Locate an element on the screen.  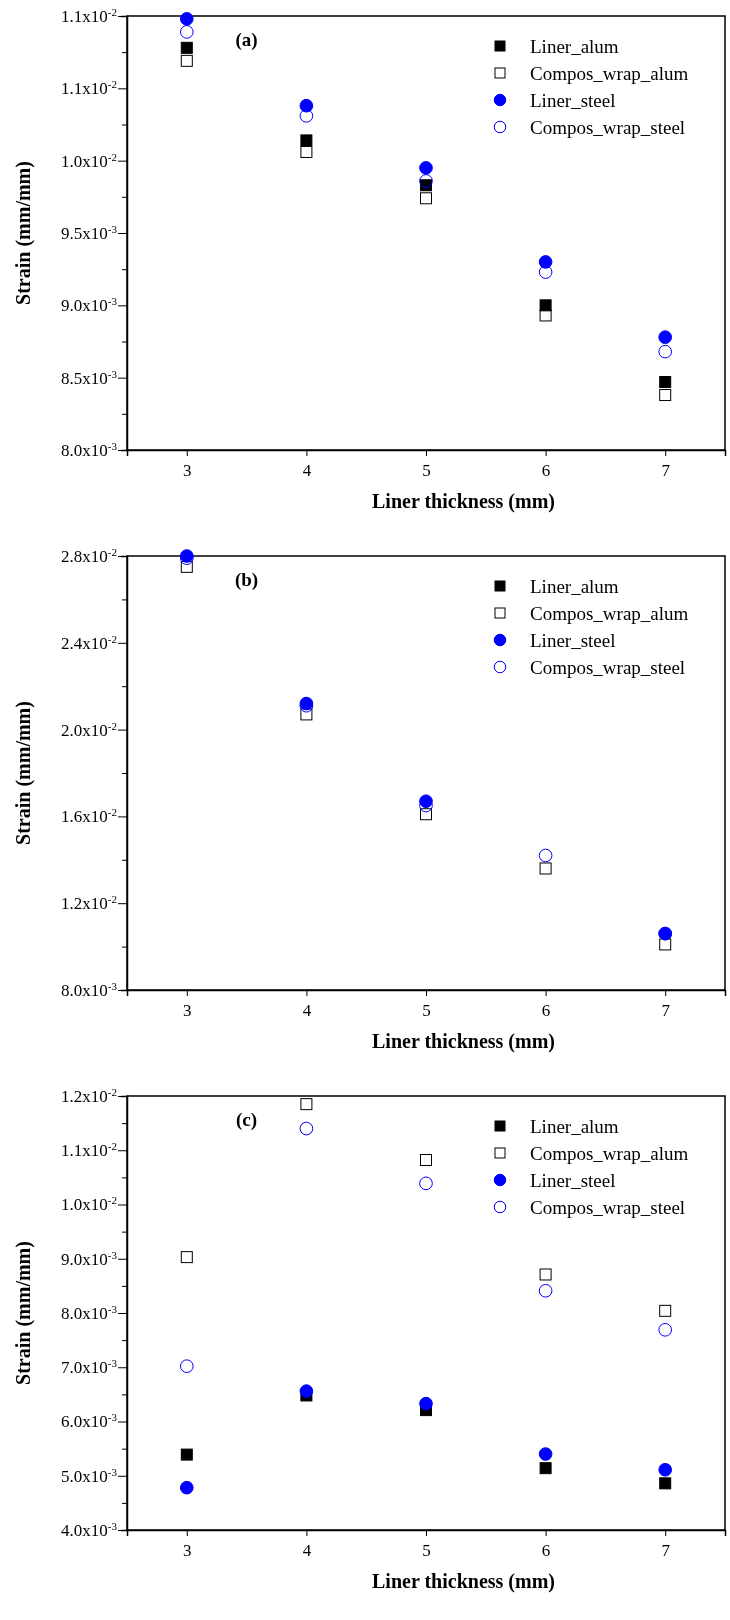
y-tick-label: 9.5x10$^{-3}$ is located at coordinates (89, 232).